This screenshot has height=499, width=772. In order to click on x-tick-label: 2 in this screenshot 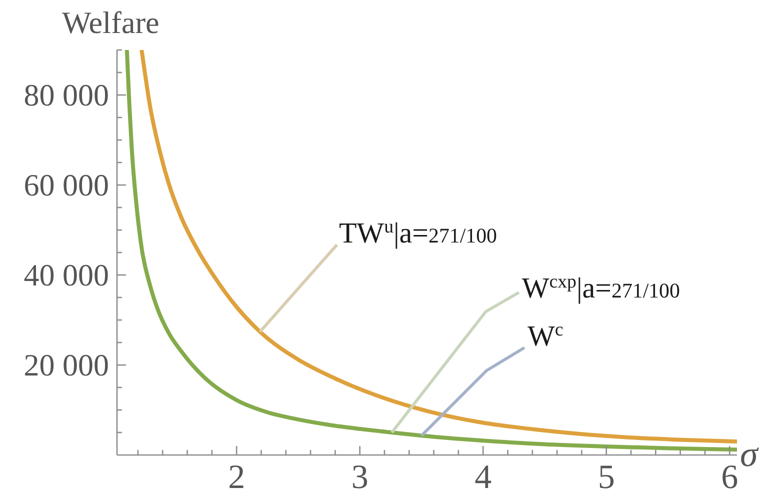, I will do `click(237, 477)`.